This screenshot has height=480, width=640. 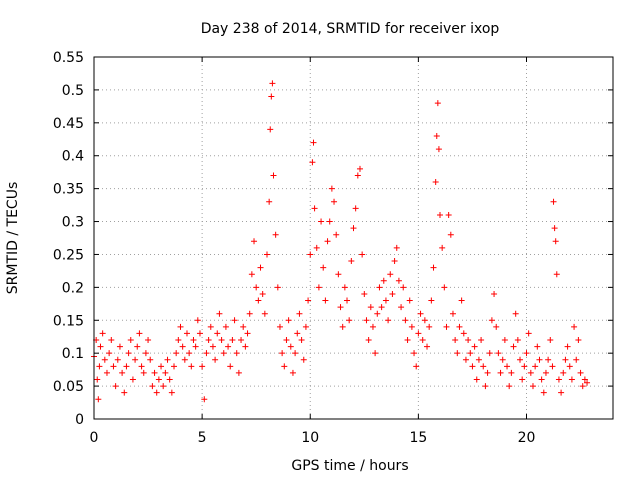 What do you see at coordinates (68, 58) in the screenshot?
I see `y-tick-label: 0.55` at bounding box center [68, 58].